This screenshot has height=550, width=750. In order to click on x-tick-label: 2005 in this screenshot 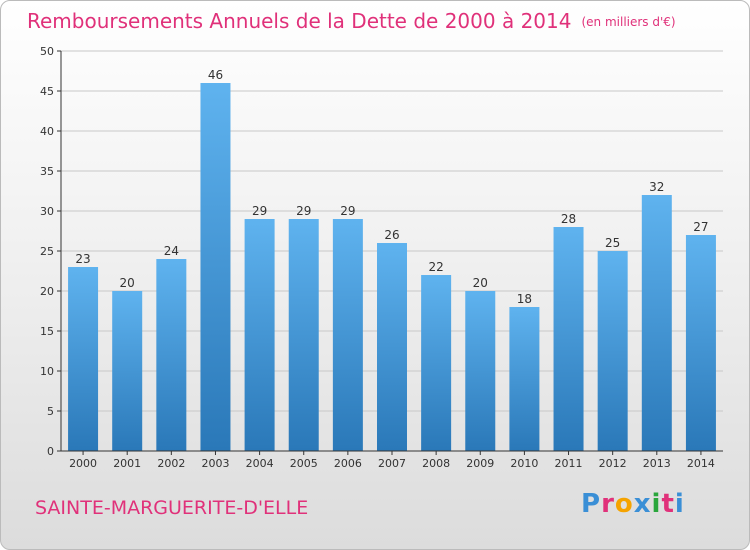, I will do `click(304, 463)`.